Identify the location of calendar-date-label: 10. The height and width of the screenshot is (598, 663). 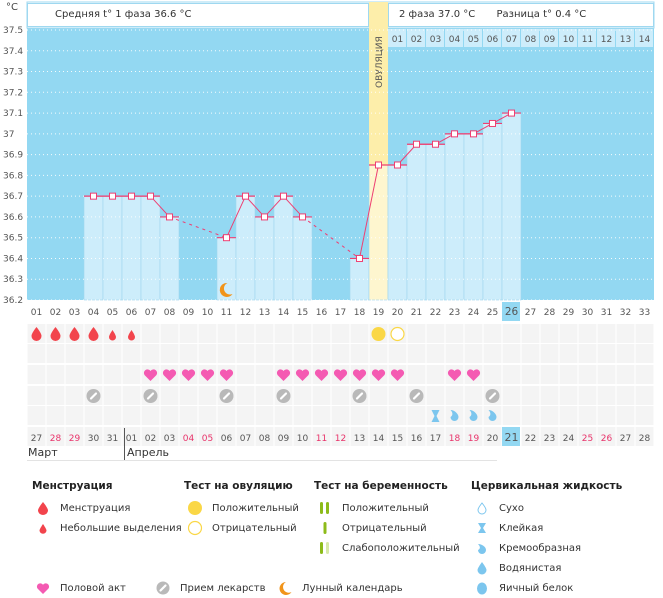
(303, 439).